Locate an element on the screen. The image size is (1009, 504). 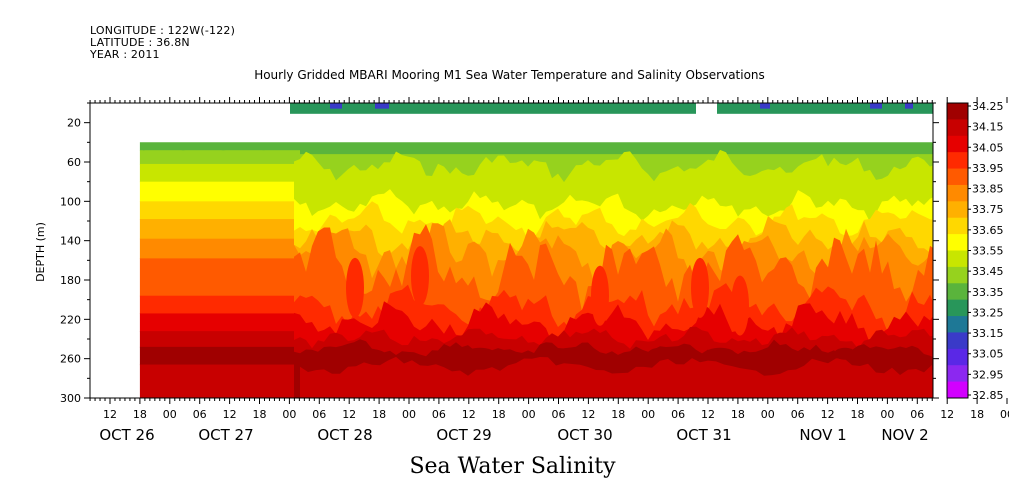
colorbar-label: 34.25 is located at coordinates (988, 106).